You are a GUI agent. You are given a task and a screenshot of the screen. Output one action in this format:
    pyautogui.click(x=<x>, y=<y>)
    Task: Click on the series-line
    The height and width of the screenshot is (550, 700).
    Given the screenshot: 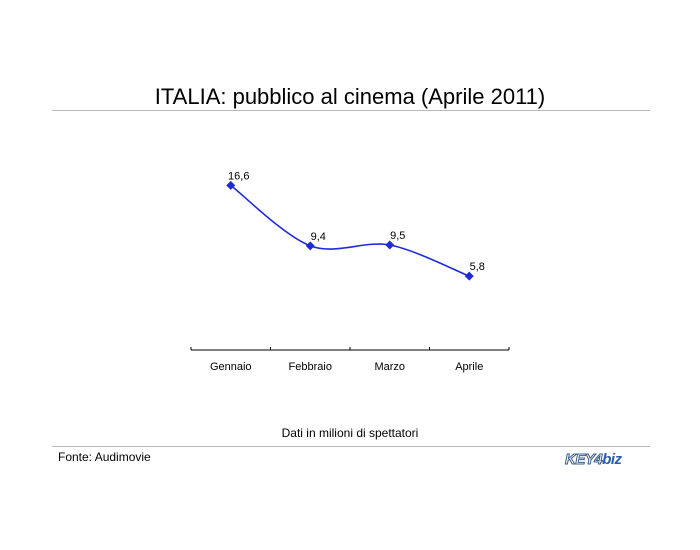 What is the action you would take?
    pyautogui.click(x=350, y=230)
    